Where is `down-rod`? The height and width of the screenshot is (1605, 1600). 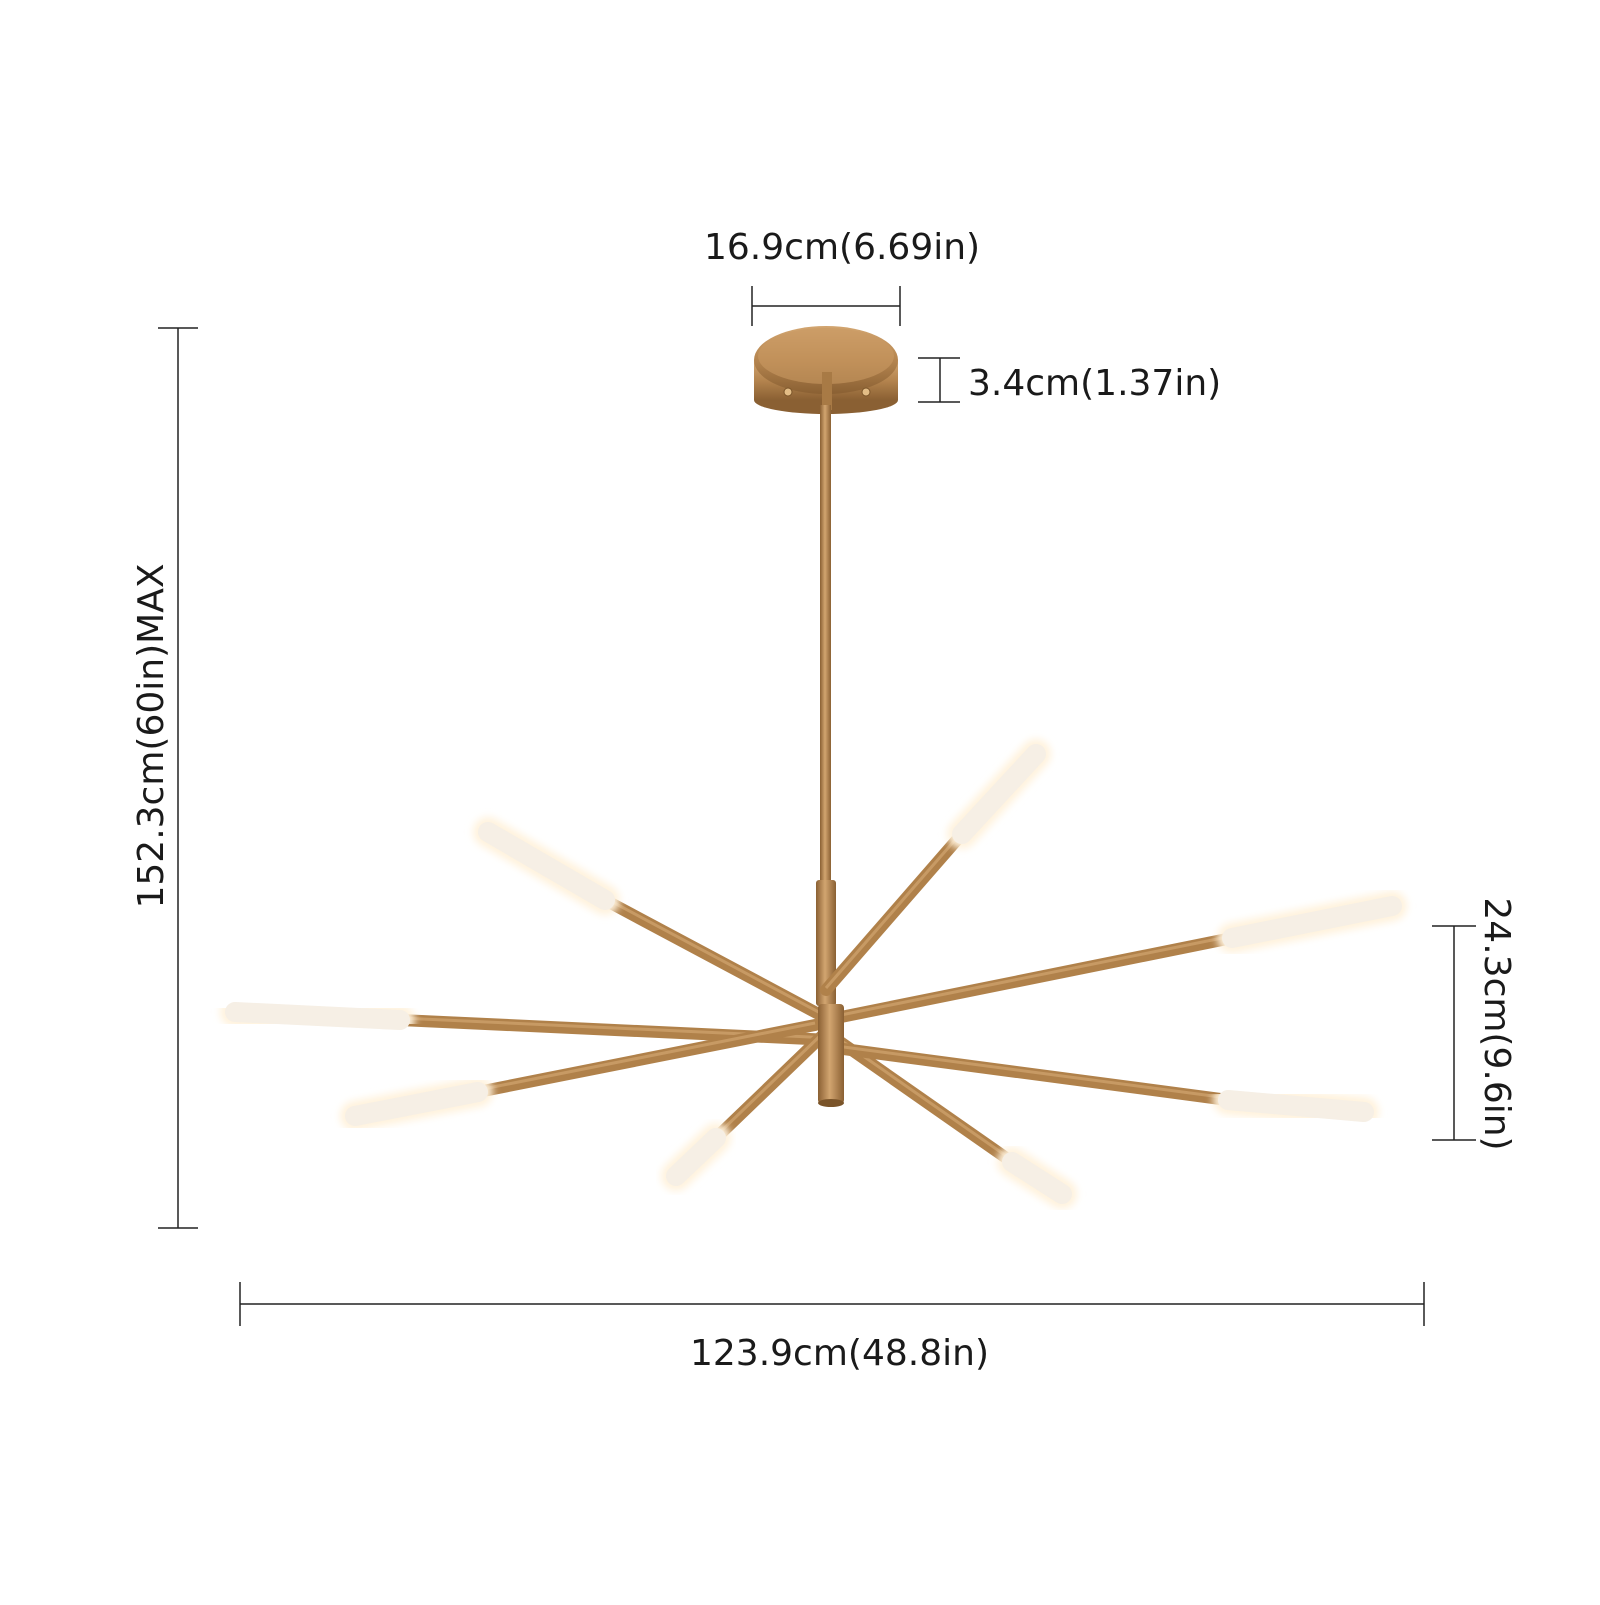
down-rod is located at coordinates (825, 645).